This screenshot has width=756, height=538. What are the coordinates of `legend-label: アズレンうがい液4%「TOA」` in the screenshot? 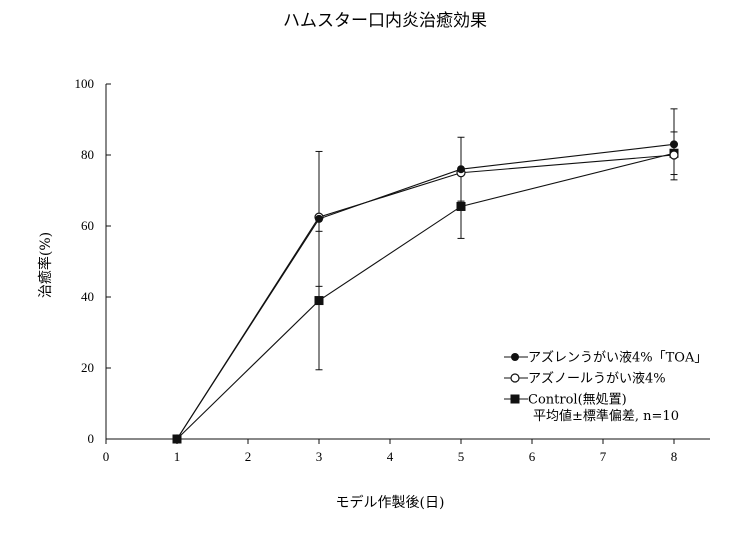 It's located at (617, 358).